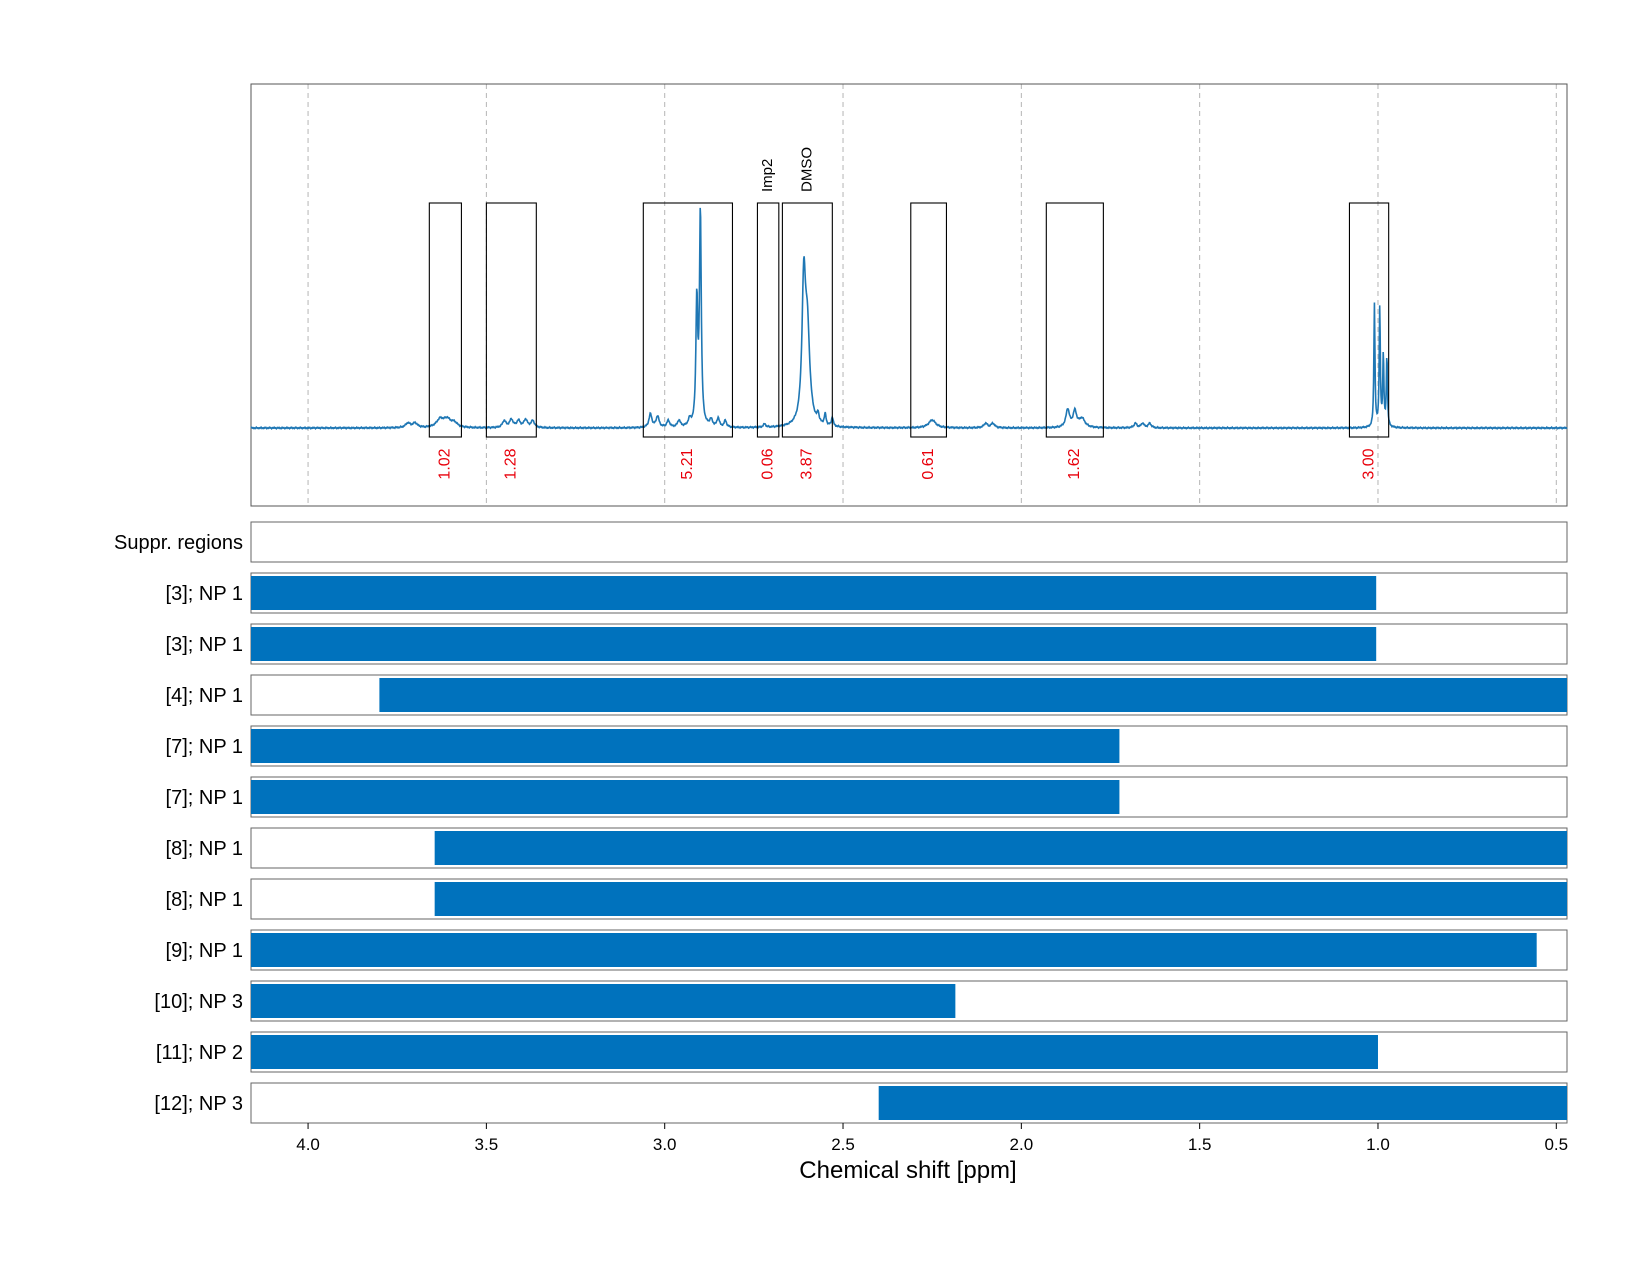 The height and width of the screenshot is (1275, 1651). I want to click on x-tick-label: 2.0, so click(1022, 1144).